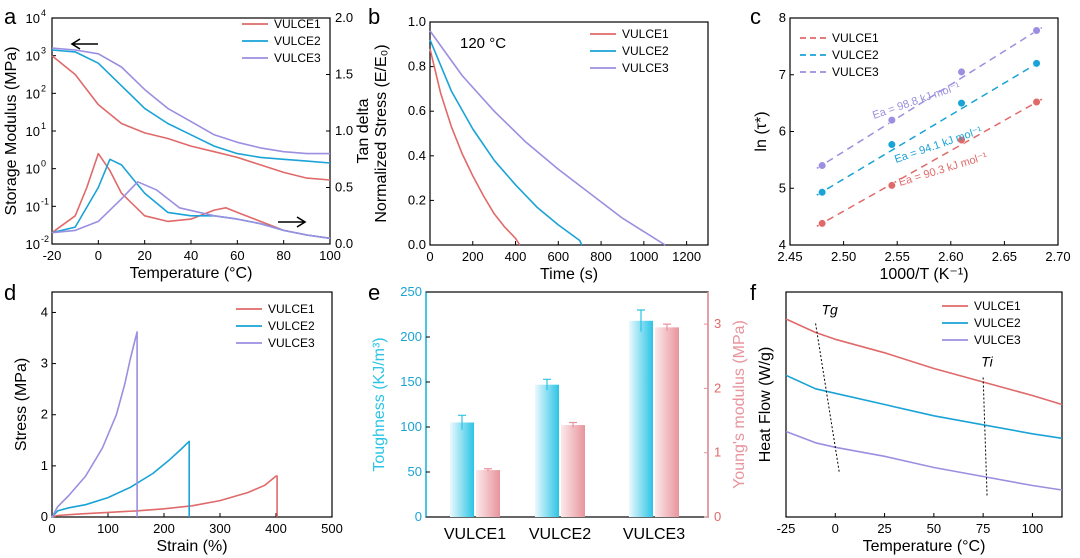 This screenshot has height=558, width=1080. I want to click on panel-c-ylabel: ln (τ*), so click(761, 131).